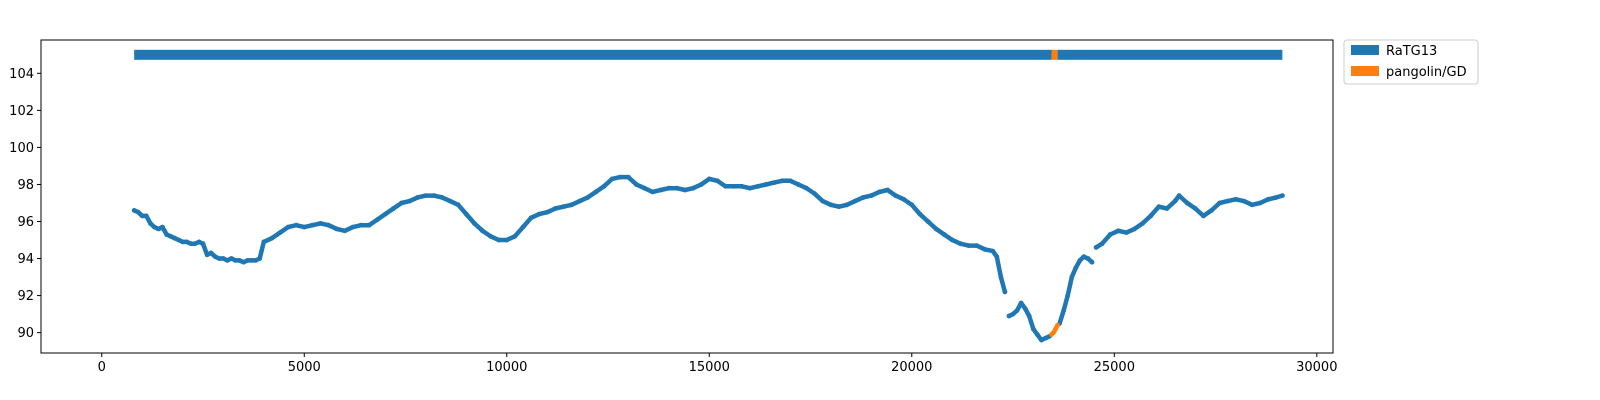  Describe the element at coordinates (25, 296) in the screenshot. I see `y-tick-label: 92` at that location.